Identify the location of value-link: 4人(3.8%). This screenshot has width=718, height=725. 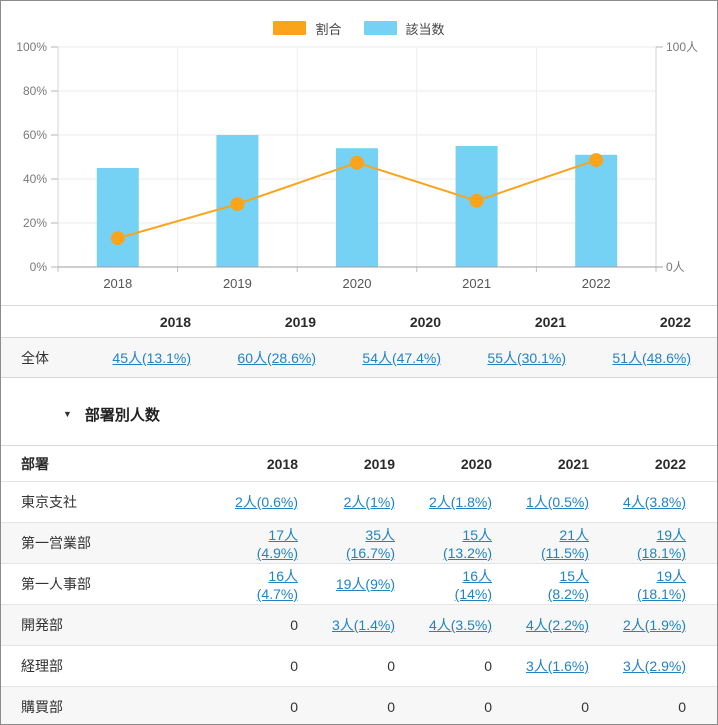
(654, 502).